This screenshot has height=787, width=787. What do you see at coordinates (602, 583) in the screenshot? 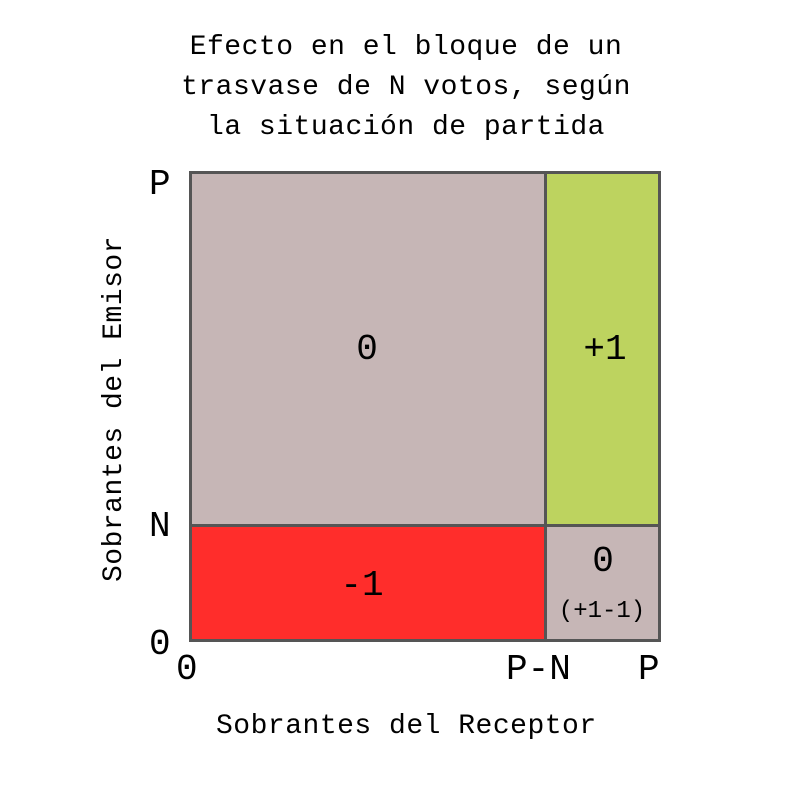
I see `region-bottom-right` at bounding box center [602, 583].